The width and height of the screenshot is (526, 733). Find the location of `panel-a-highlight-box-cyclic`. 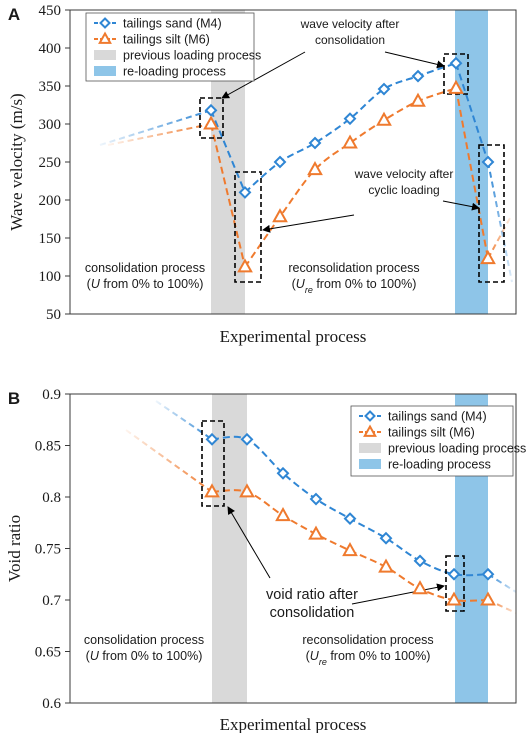

panel-a-highlight-box-cyclic is located at coordinates (248, 227).